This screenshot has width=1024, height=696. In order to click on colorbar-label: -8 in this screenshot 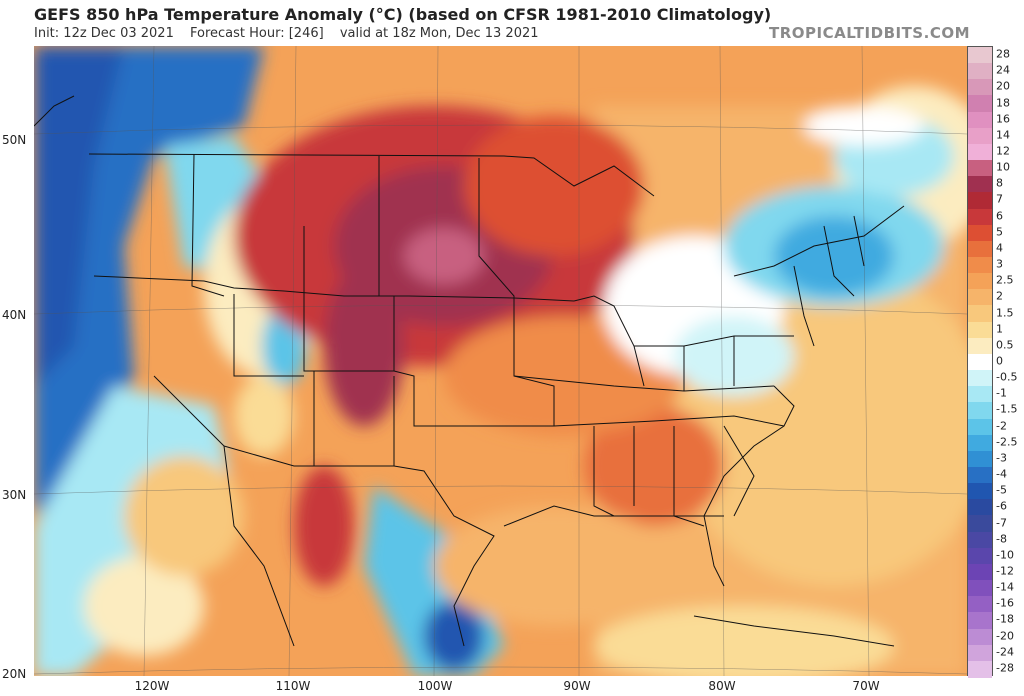, I will do `click(1001, 539)`.